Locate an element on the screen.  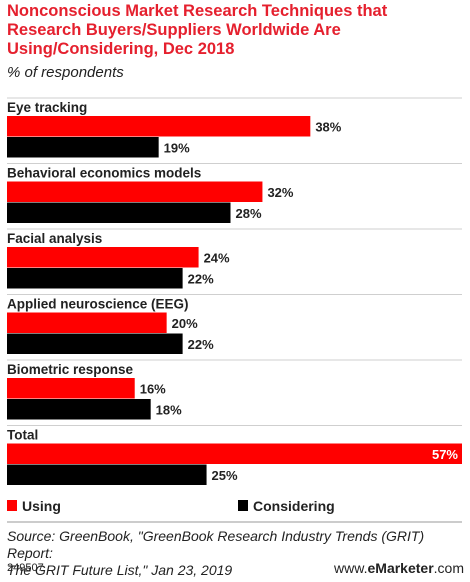
value-label: 16% is located at coordinates (153, 388).